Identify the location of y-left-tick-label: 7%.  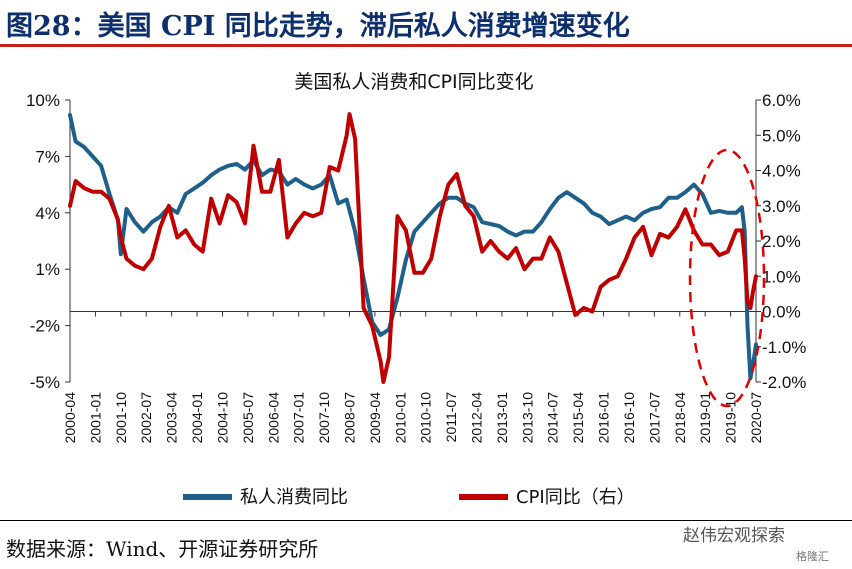
(47, 156).